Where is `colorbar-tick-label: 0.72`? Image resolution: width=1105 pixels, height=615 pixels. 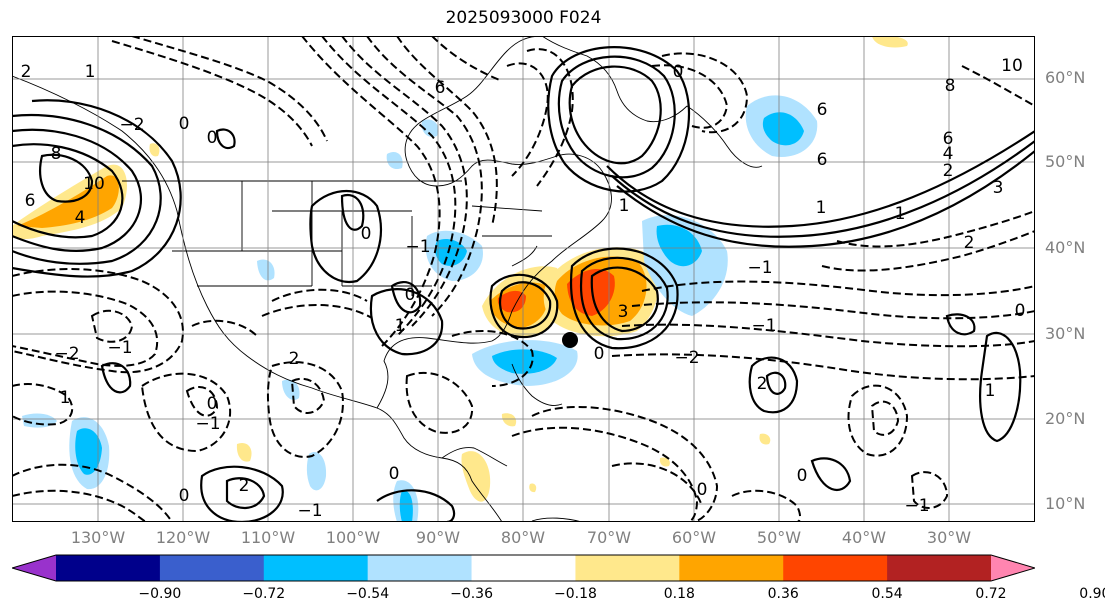
colorbar-tick-label: 0.72 is located at coordinates (991, 594).